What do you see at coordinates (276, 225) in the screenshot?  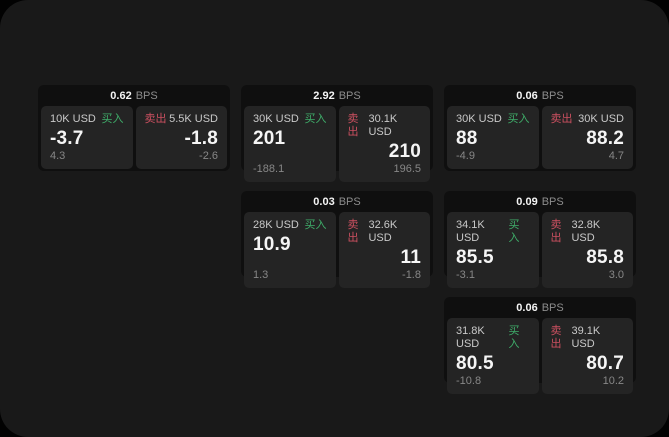 I see `buy-amount: 28K USD` at bounding box center [276, 225].